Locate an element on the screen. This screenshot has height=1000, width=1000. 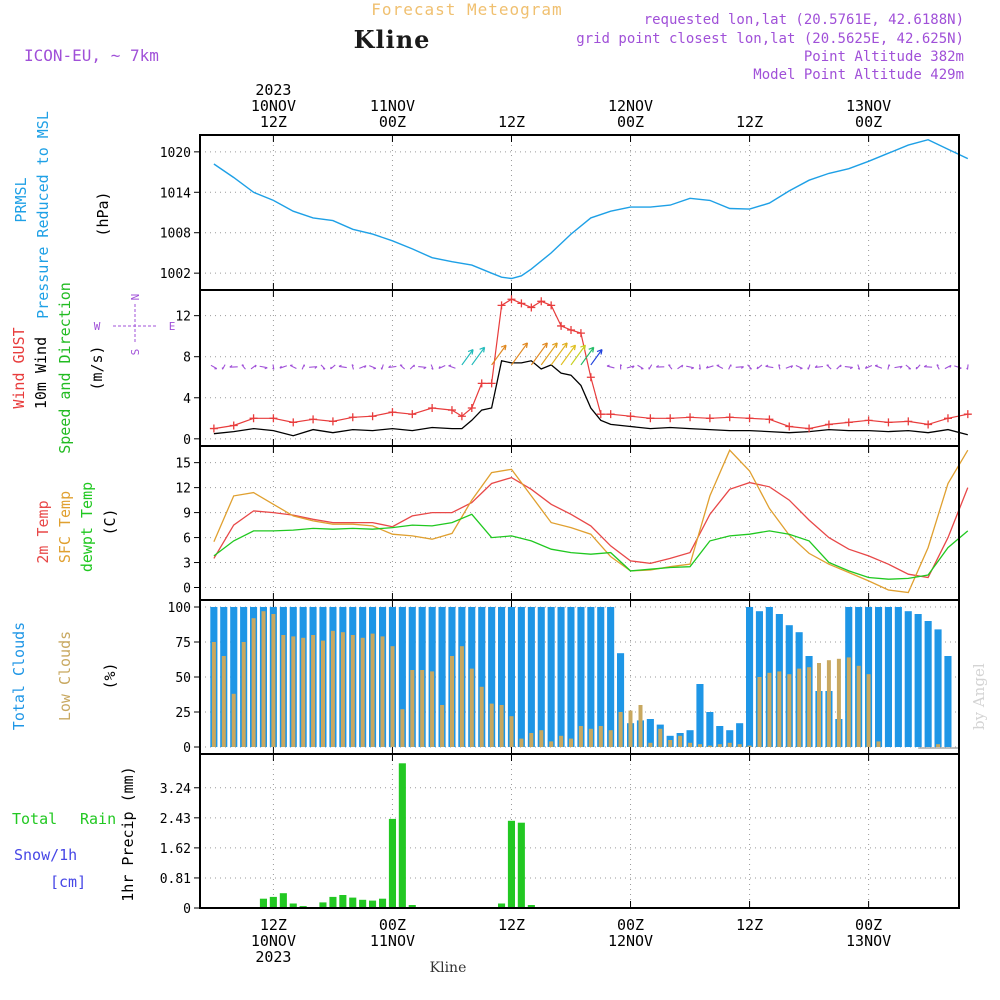
clouds-ytick-label: 25 is located at coordinates (183, 713).